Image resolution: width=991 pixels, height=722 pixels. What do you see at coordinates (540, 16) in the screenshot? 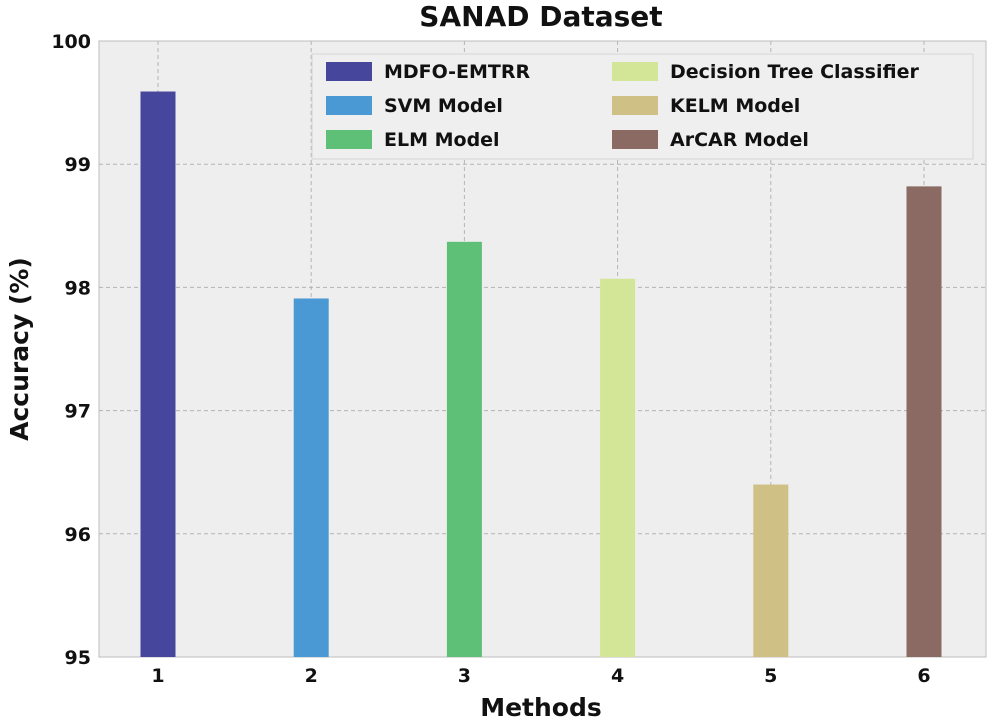
I see `chart-title: SANAD Dataset` at bounding box center [540, 16].